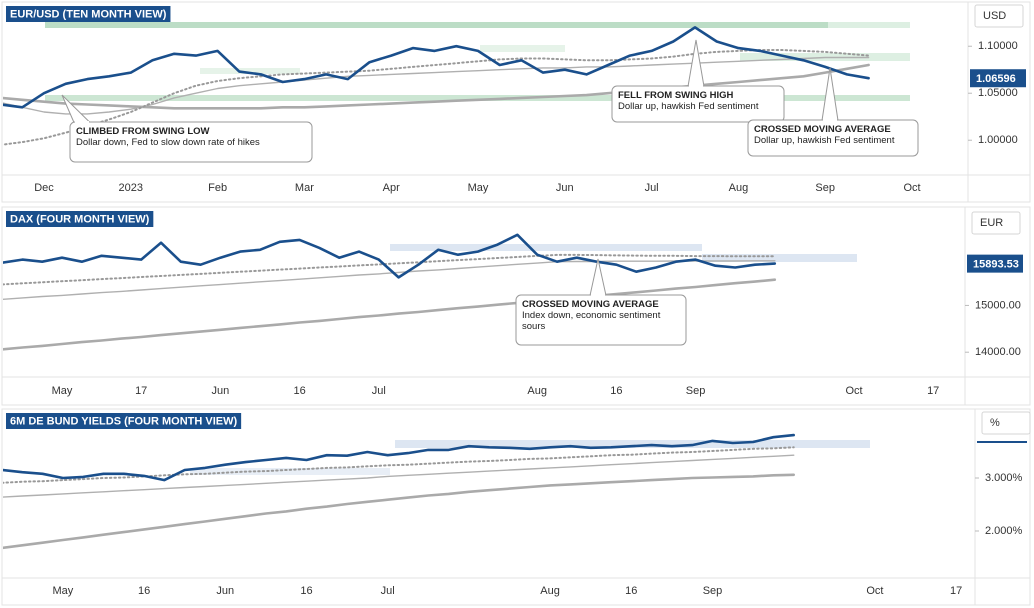  I want to click on title-group: 6M DE BUND YIELDS (FOUR MONTH VIEW), so click(124, 421).